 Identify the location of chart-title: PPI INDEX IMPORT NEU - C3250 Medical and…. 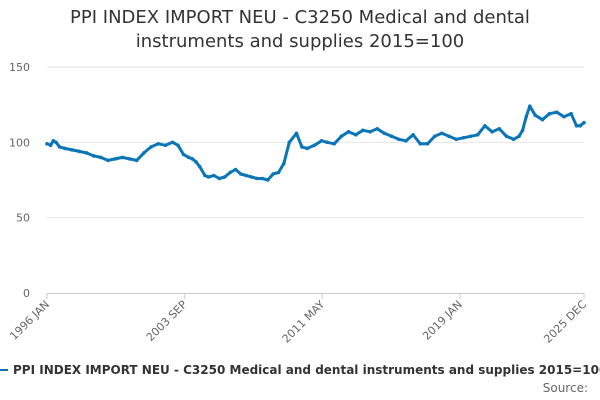
(300, 30).